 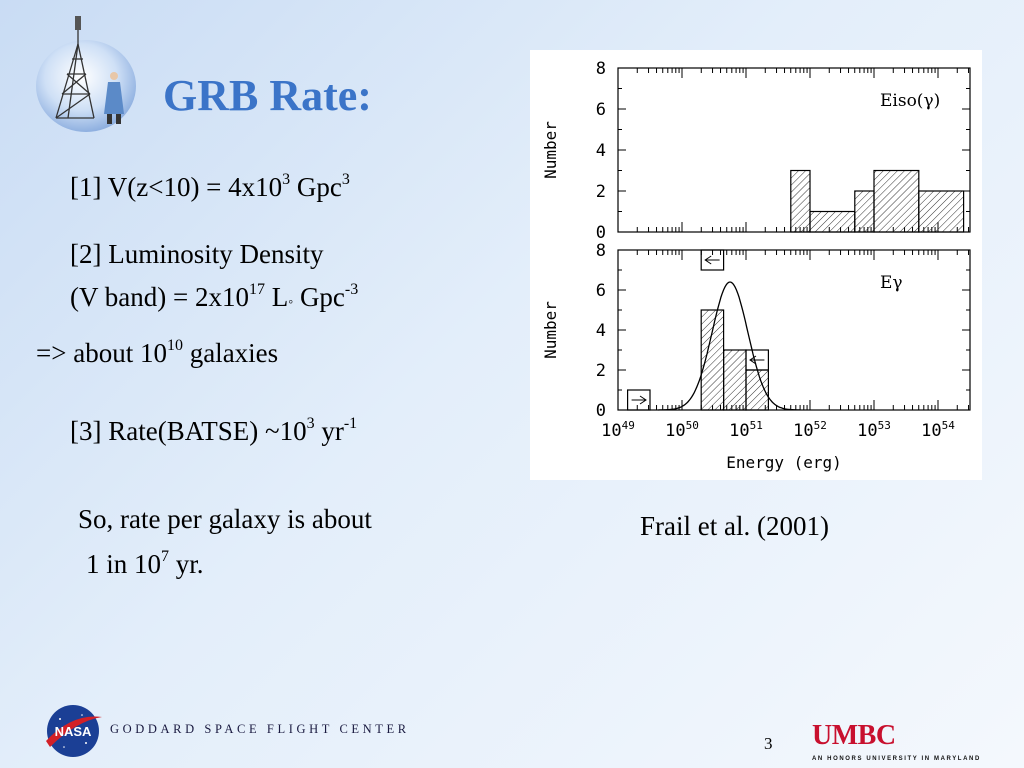 I want to click on slide-title: GRB Rate:, so click(x=267, y=95).